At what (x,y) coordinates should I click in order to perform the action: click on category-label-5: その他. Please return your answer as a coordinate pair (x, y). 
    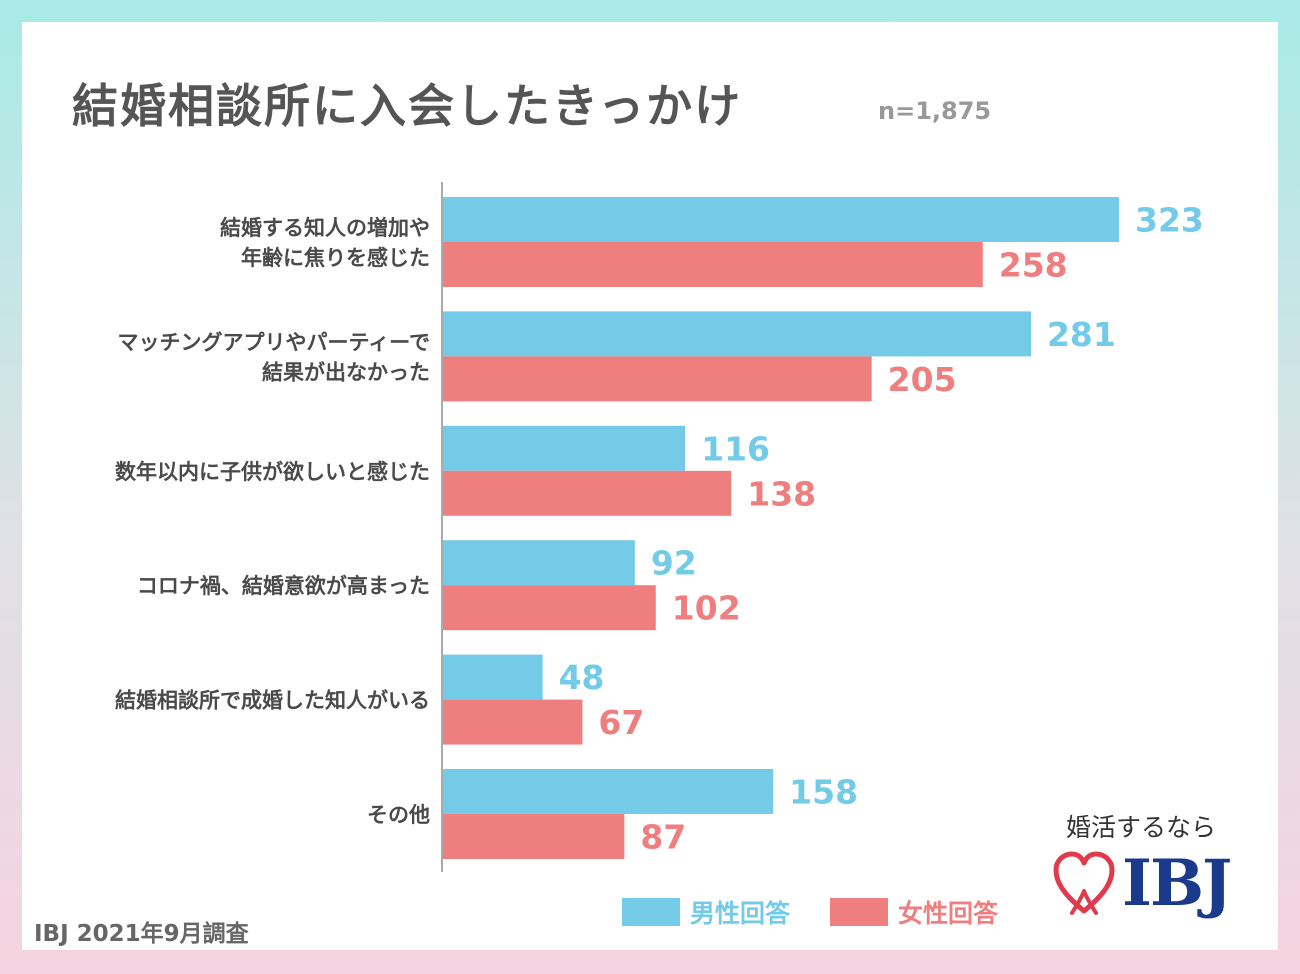
    Looking at the image, I should click on (398, 815).